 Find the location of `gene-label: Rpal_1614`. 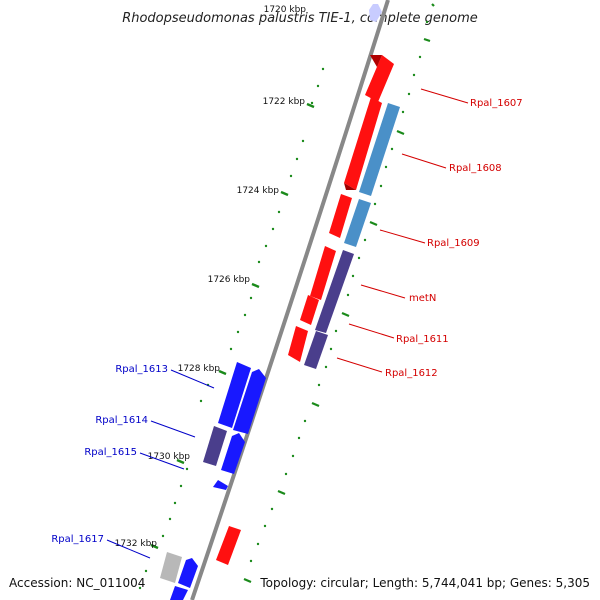

gene-label: Rpal_1614 is located at coordinates (121, 420).